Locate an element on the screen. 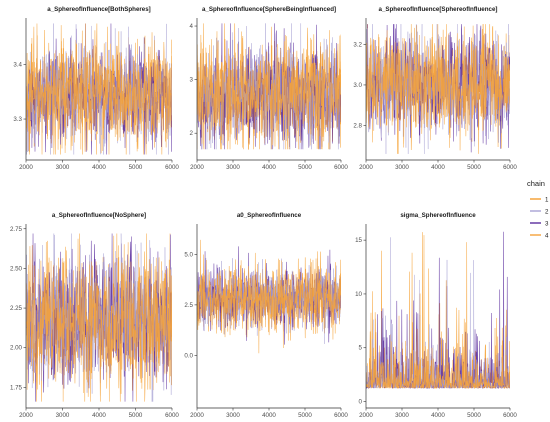  y-tick-label: 2.00 is located at coordinates (16, 348).